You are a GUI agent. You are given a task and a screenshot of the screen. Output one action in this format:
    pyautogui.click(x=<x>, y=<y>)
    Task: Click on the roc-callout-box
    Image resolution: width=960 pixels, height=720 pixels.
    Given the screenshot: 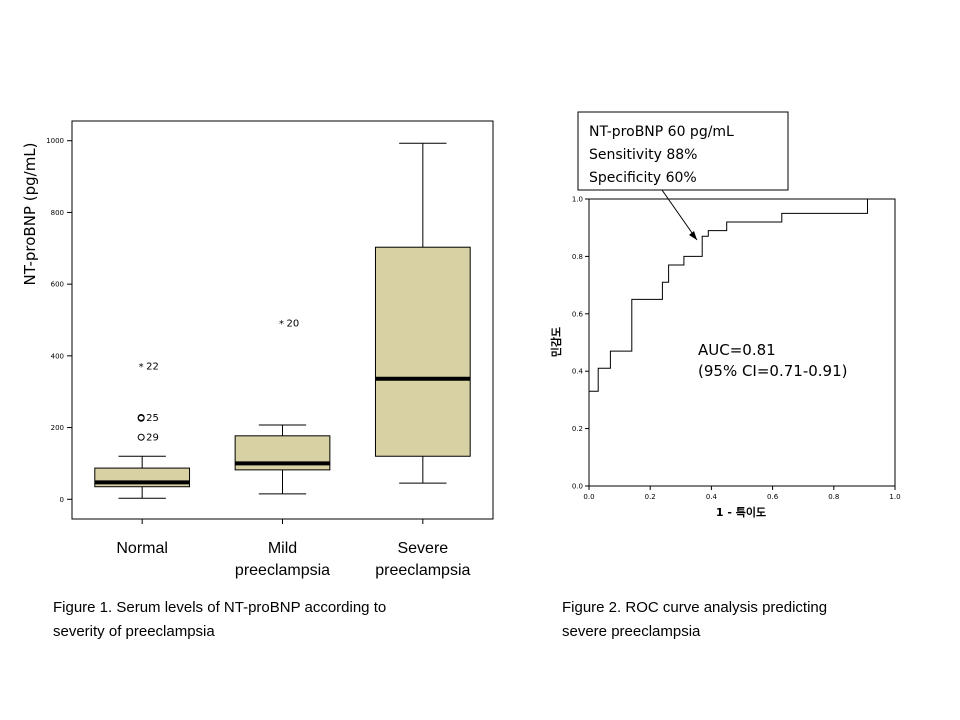 What is the action you would take?
    pyautogui.click(x=683, y=151)
    